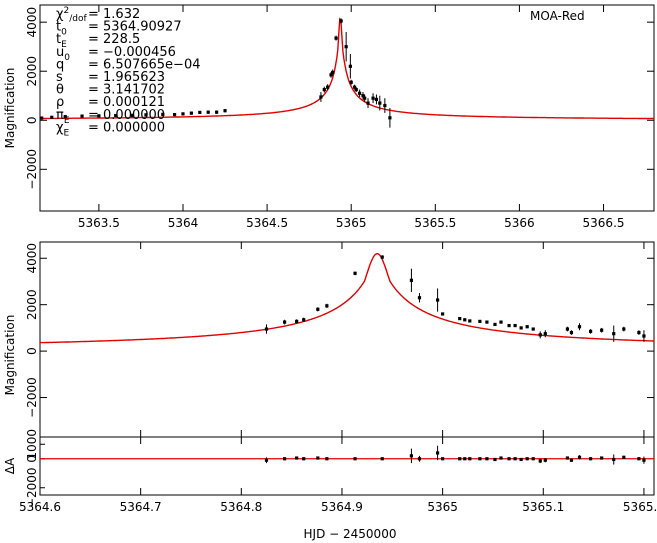 The image size is (657, 543). What do you see at coordinates (114, 39) in the screenshot?
I see `param-value: = 228.5` at bounding box center [114, 39].